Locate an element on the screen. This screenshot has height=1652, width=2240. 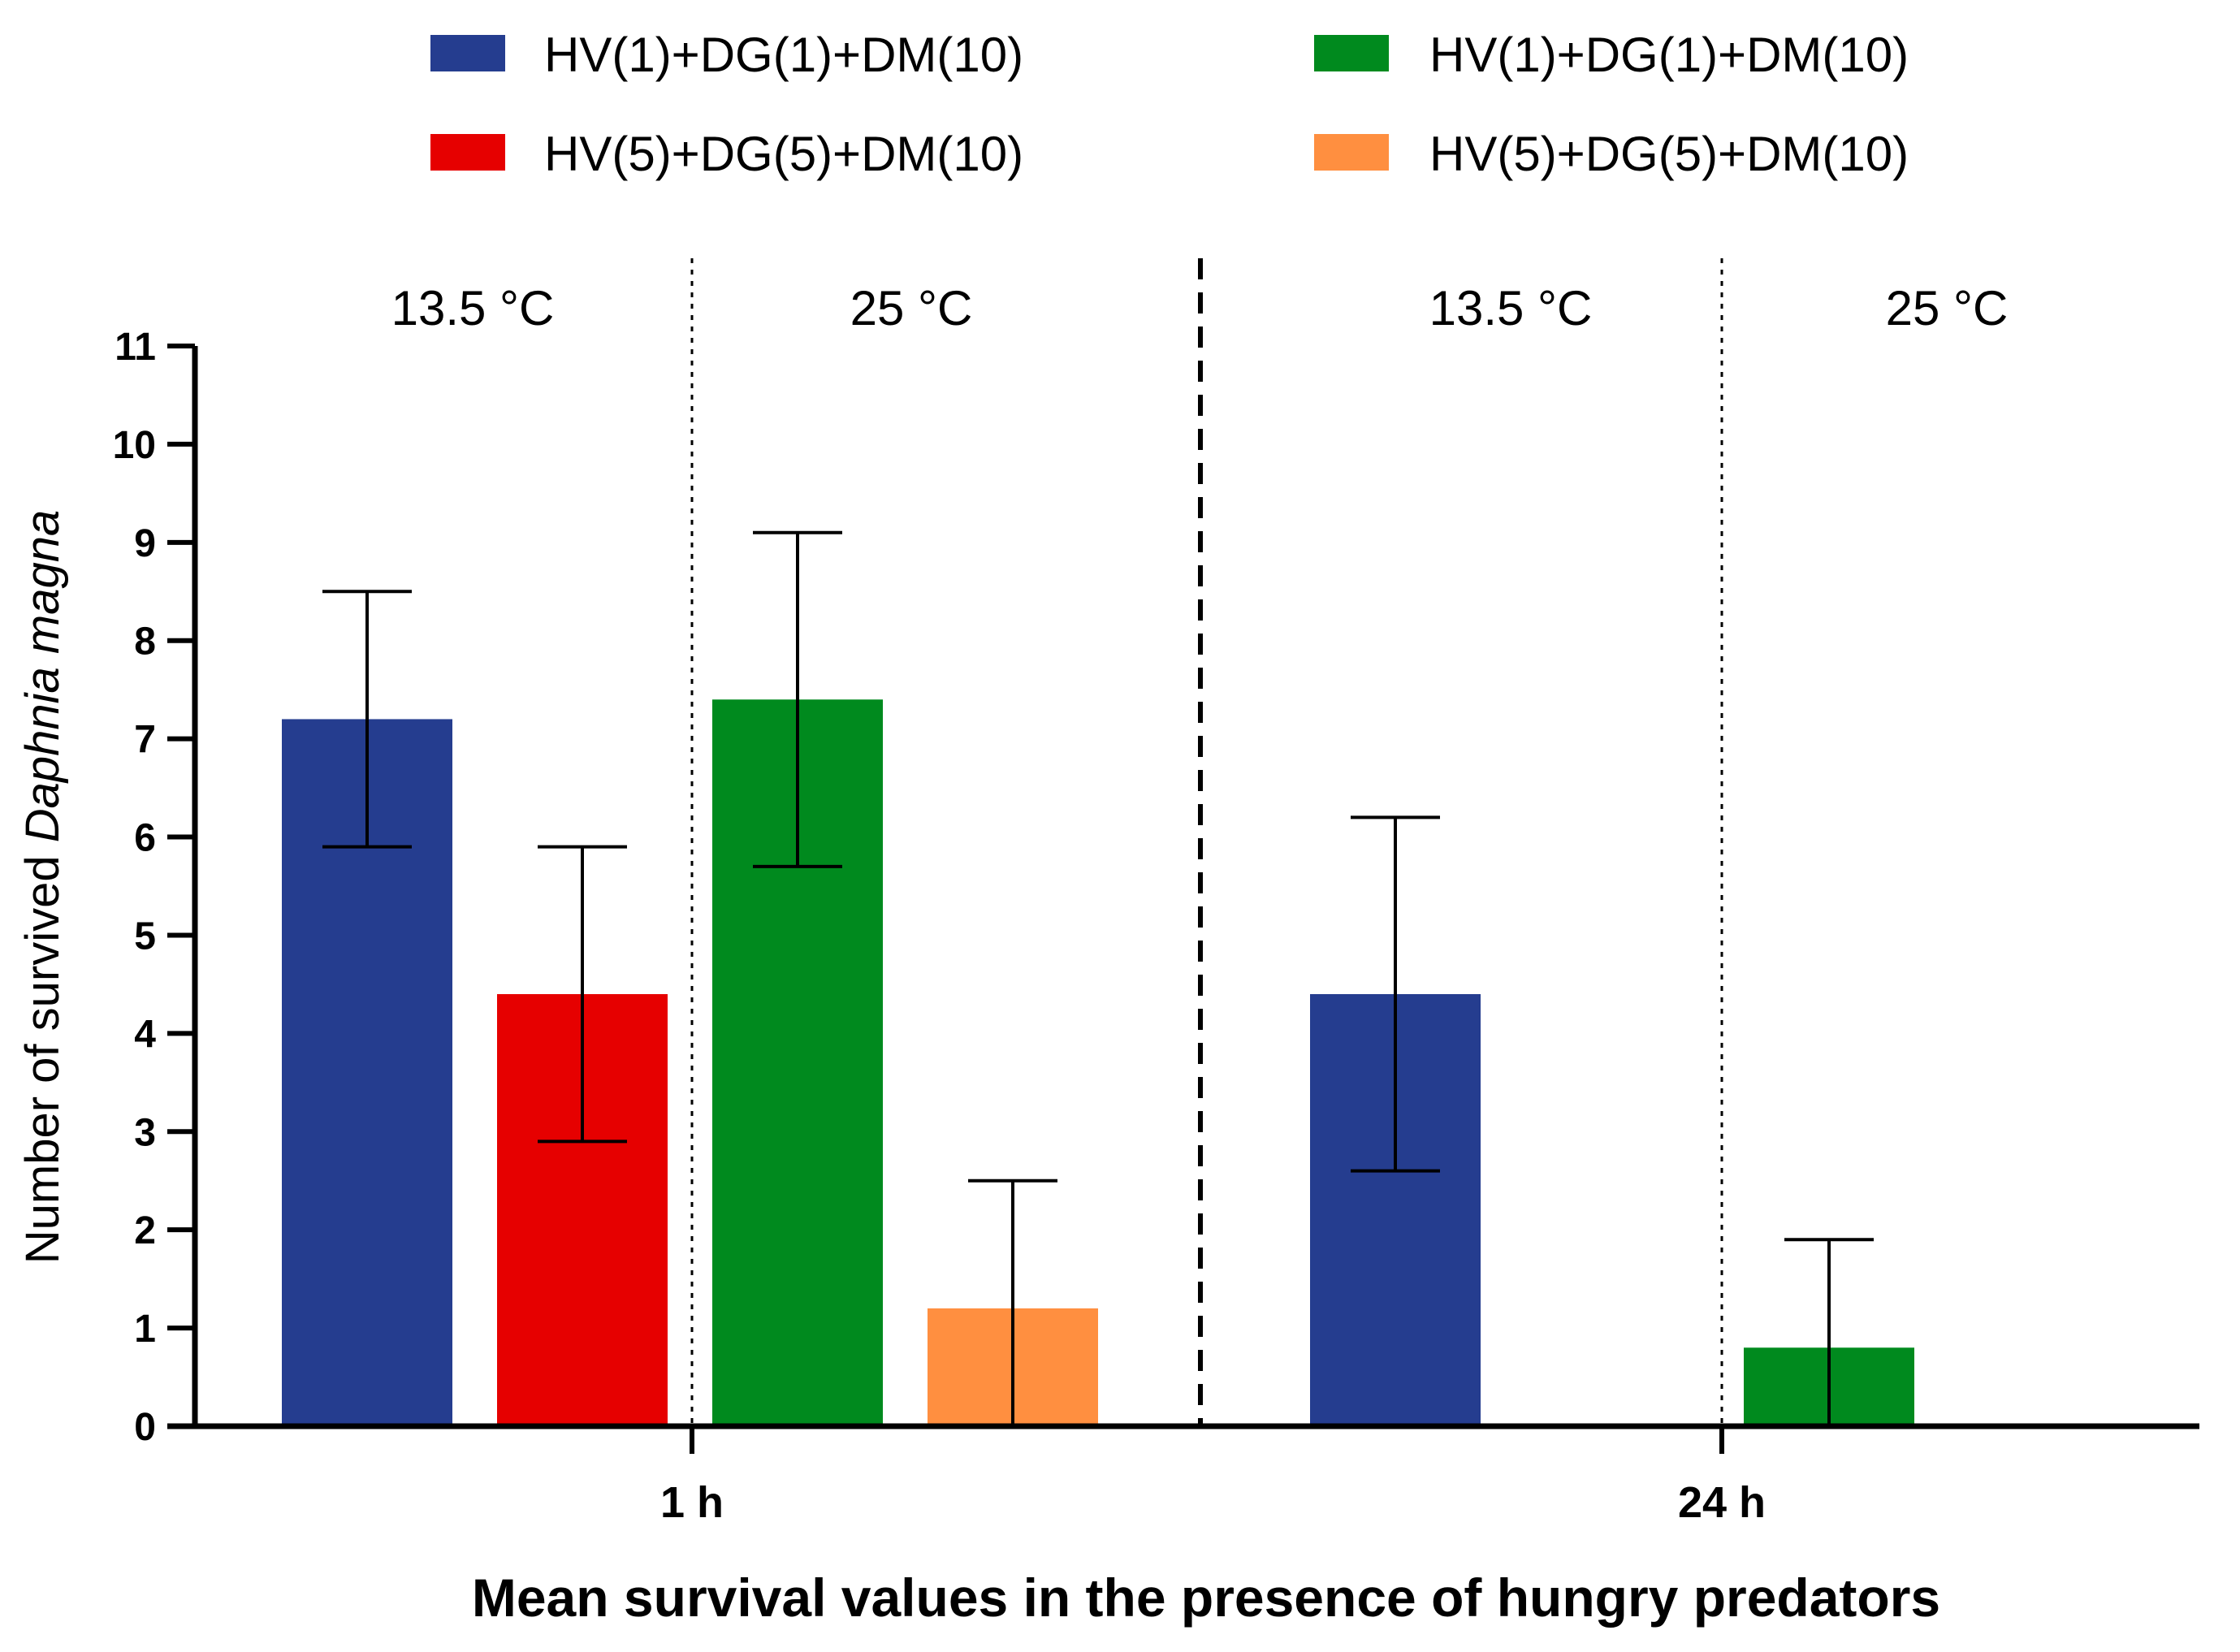
legend-label-red: HV(5)+DG(5)+DM(10) is located at coordinates (783, 154).